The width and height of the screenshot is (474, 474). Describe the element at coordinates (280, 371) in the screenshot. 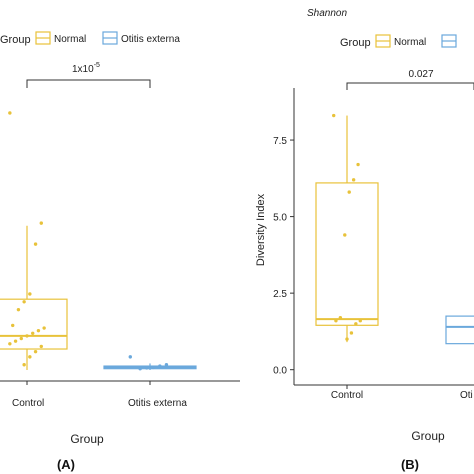

I see `panel-b-y-tick-label: 0.0` at that location.